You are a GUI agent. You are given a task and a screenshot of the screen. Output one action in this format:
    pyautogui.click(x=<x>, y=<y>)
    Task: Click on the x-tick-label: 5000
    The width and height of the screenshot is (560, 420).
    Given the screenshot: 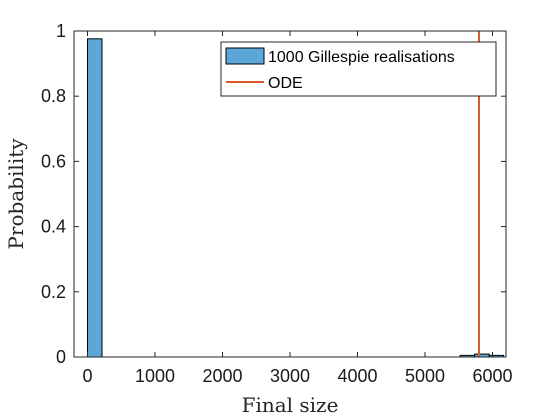 What is the action you would take?
    pyautogui.click(x=425, y=376)
    